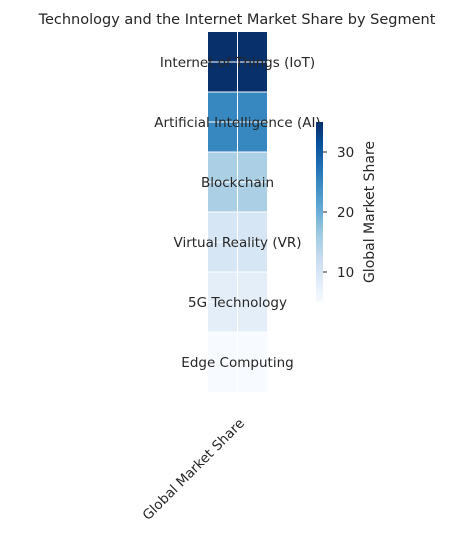  Describe the element at coordinates (237, 183) in the screenshot. I see `y-tick-label: Blockchain` at that location.